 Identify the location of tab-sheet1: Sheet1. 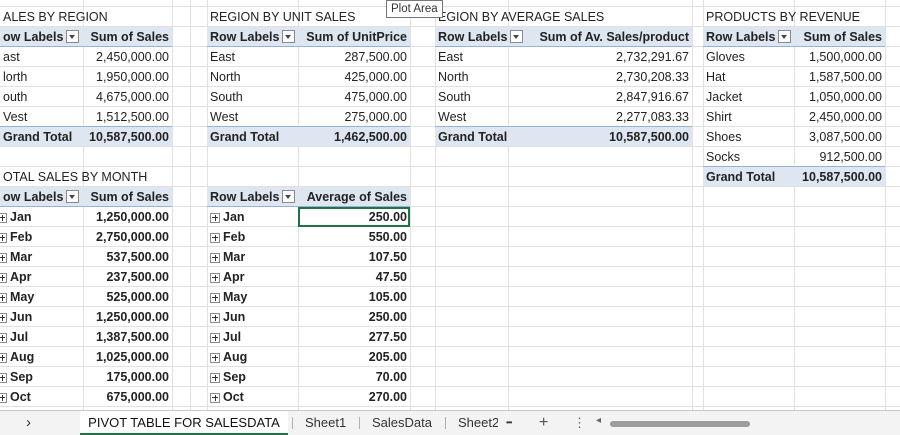
(326, 422).